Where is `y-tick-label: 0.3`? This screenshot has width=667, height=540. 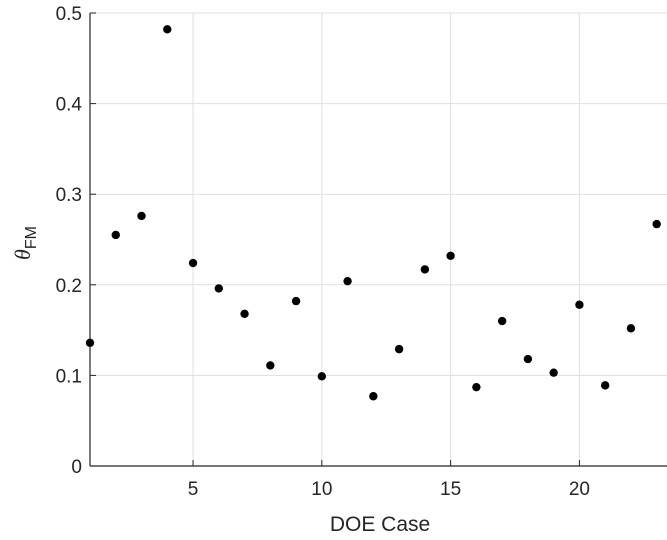 y-tick-label: 0.3 is located at coordinates (69, 195).